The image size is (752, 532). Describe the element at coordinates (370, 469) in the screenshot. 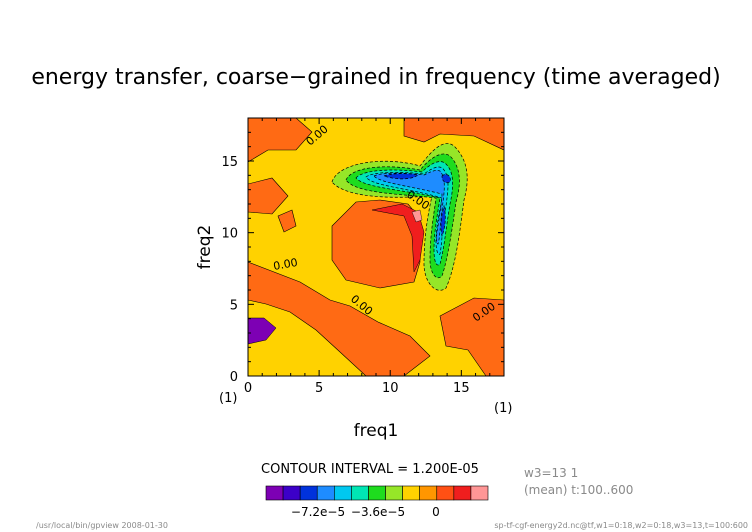

I see `contour-interval-text: CONTOUR INTERVAL = 1.200E-05` at that location.